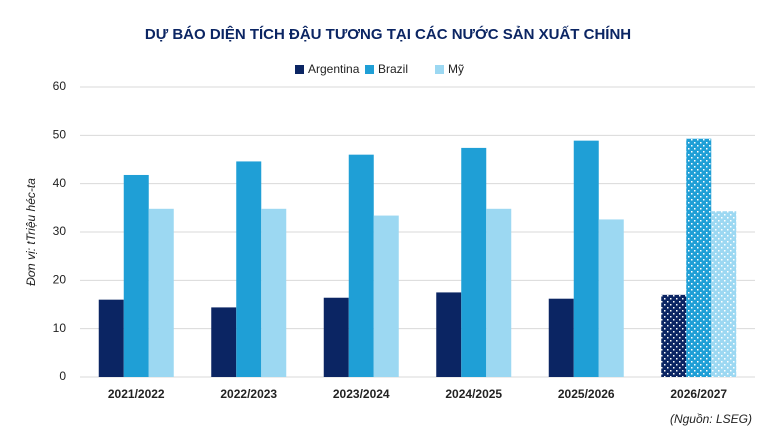 Image resolution: width=777 pixels, height=437 pixels. I want to click on x-tick-label: 2022/2023, so click(248, 394).